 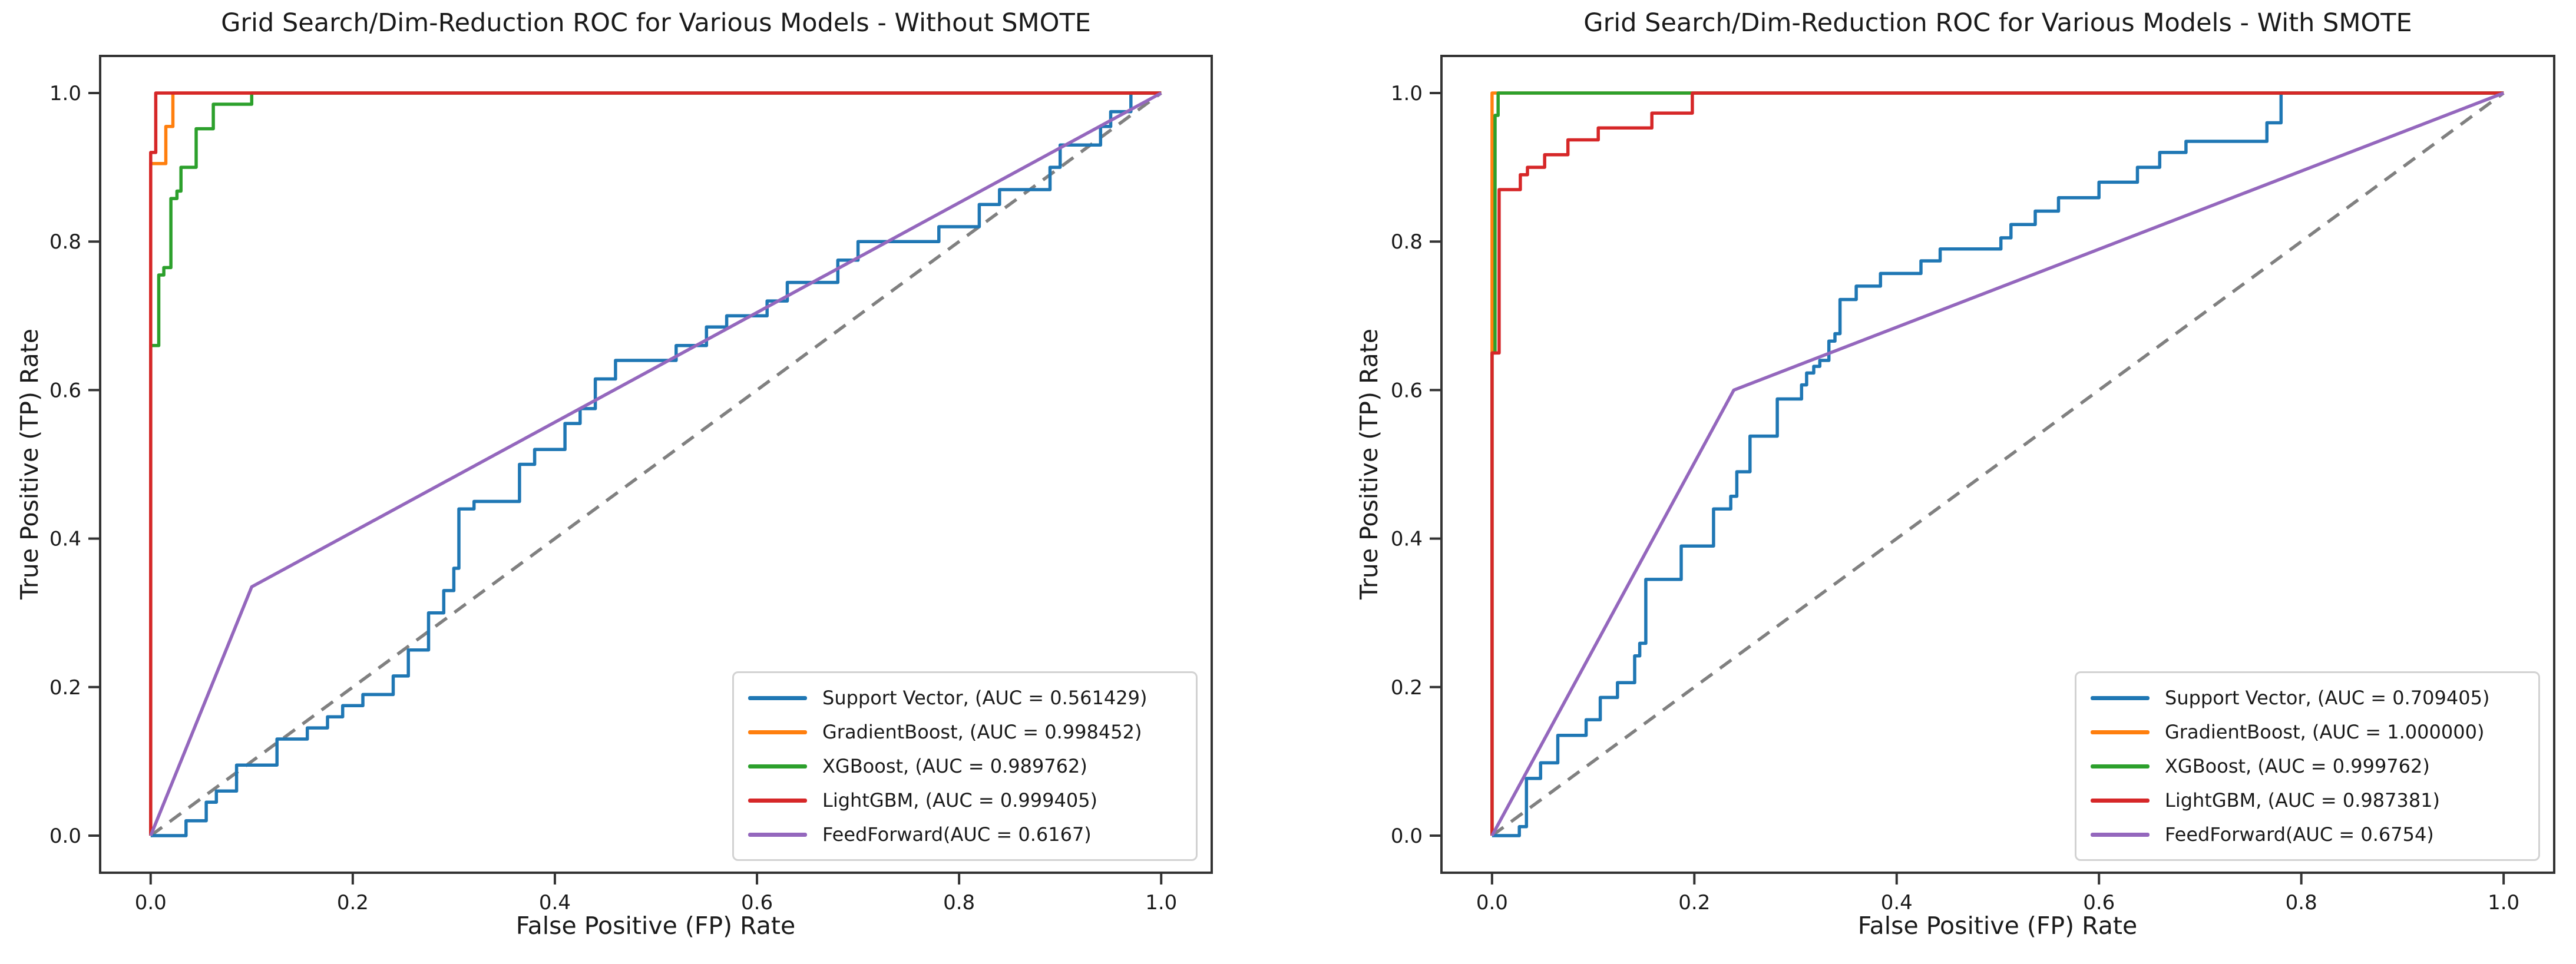 What do you see at coordinates (954, 766) in the screenshot?
I see `legend-label-xgboost: XGBoost, (AUC = 0.989762)` at bounding box center [954, 766].